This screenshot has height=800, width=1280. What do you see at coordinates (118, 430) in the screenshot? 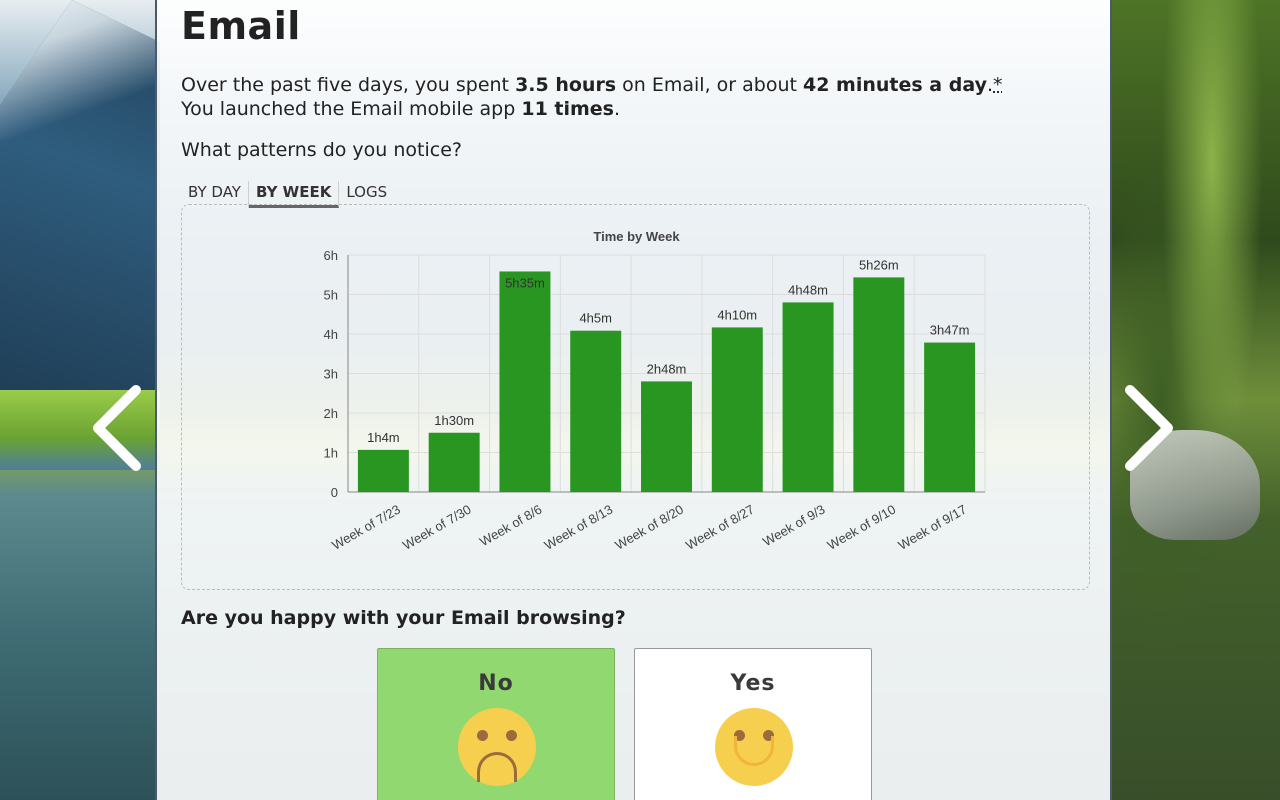
I see `previous-slide-arrow-icon` at bounding box center [118, 430].